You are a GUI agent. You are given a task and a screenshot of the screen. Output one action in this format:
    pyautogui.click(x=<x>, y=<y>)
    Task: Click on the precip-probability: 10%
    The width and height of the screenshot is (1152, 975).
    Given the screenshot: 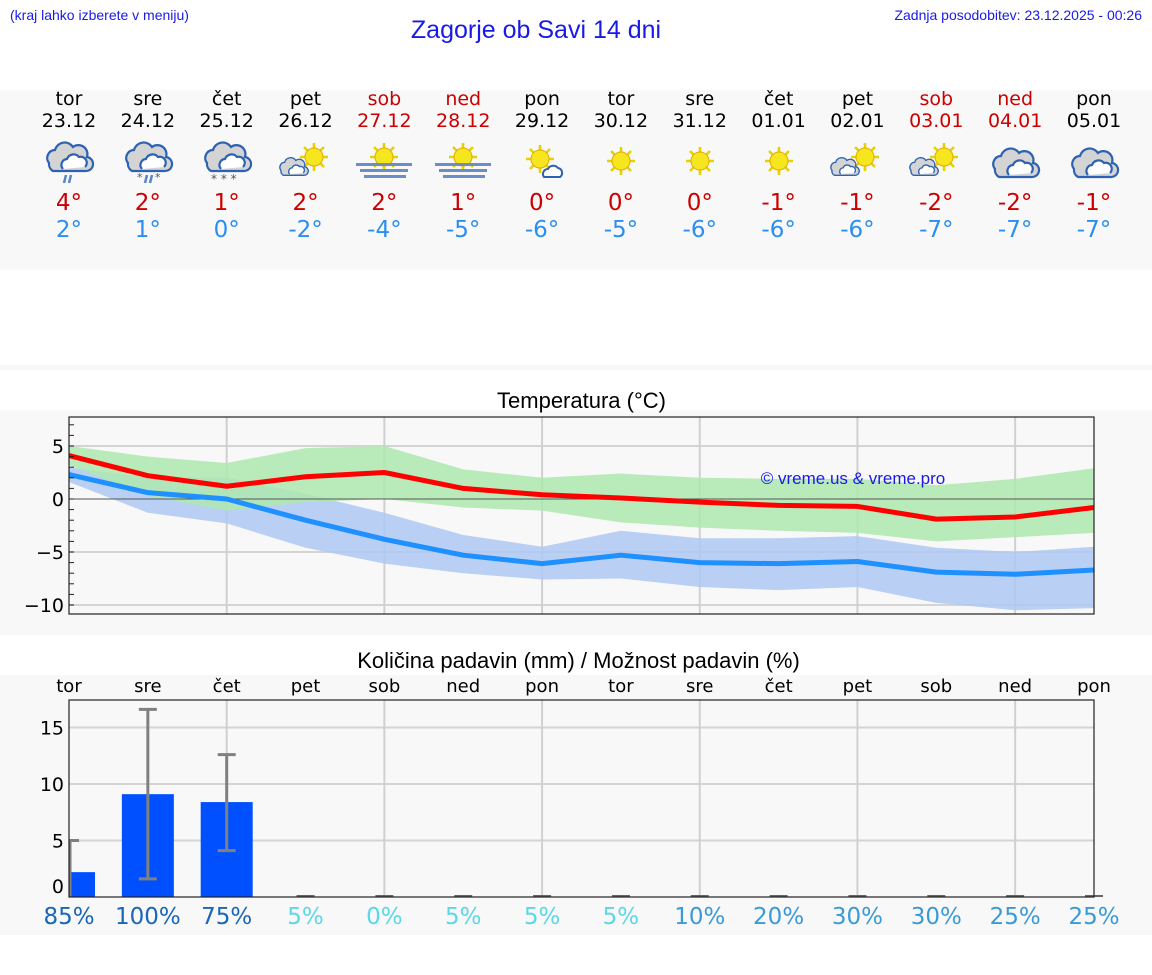 What is the action you would take?
    pyautogui.click(x=700, y=917)
    